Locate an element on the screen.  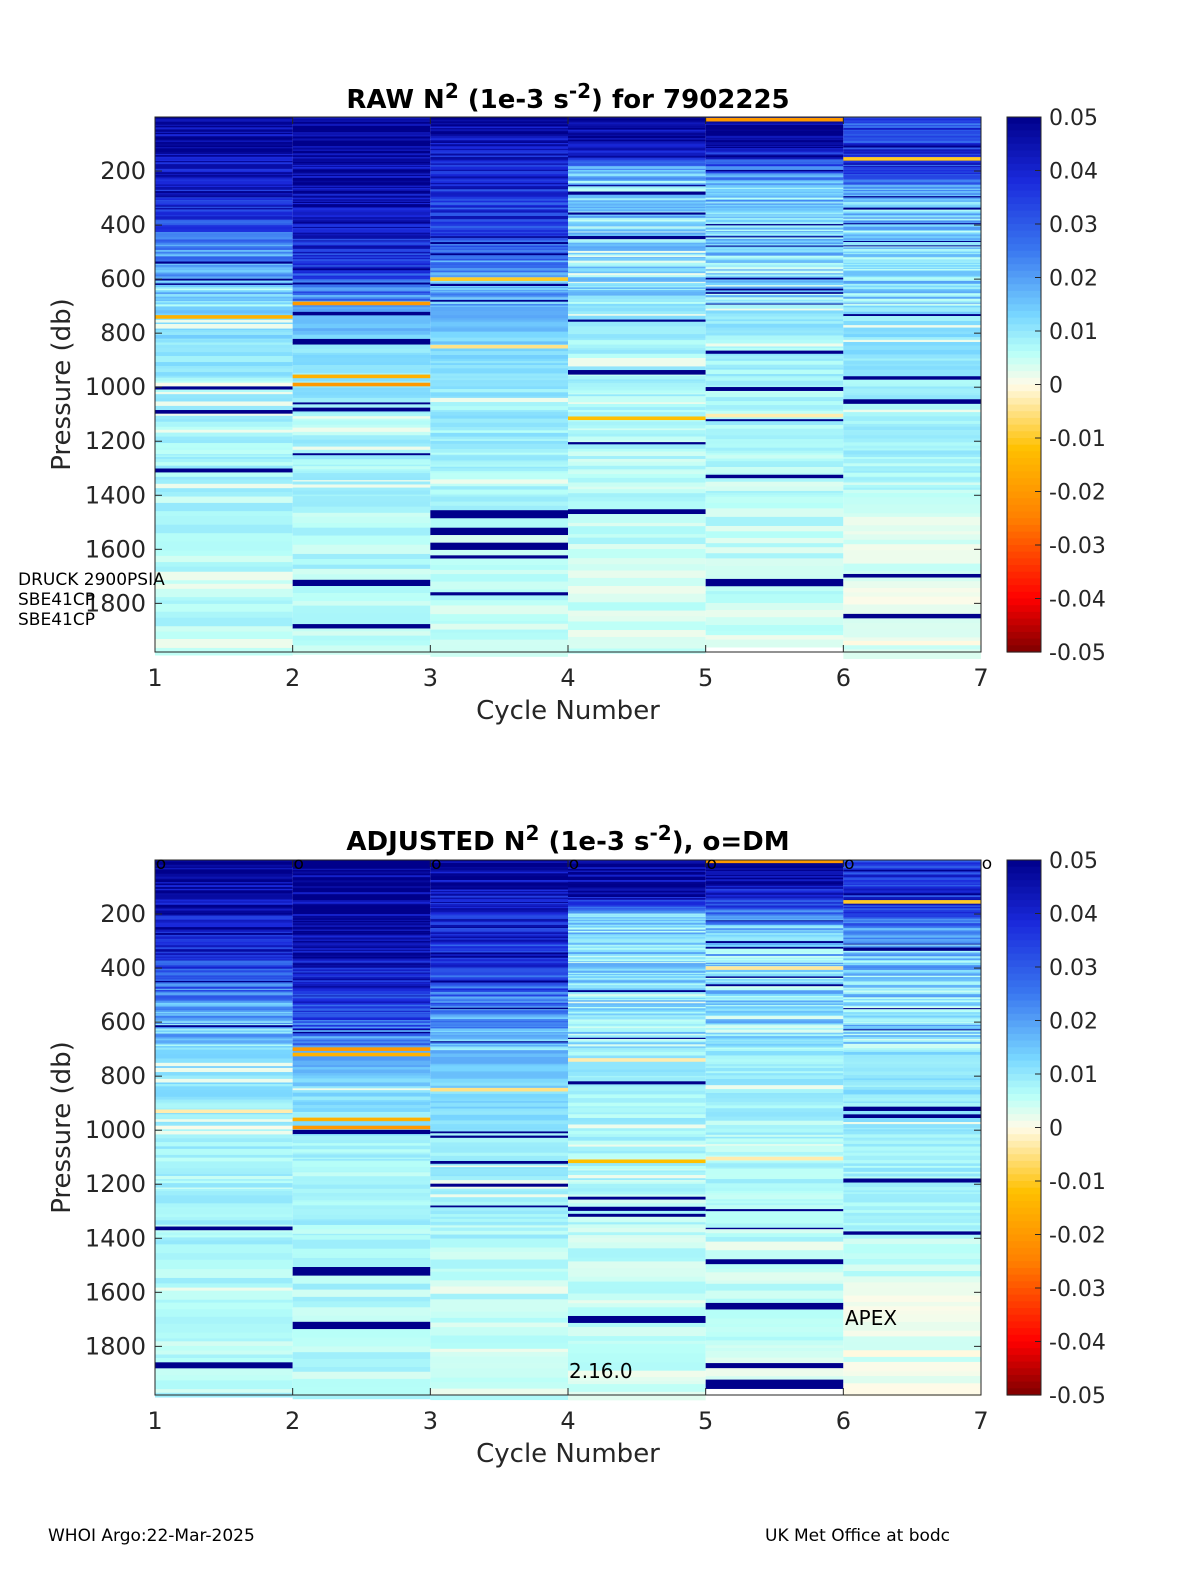
sensor-label: SBE41CP is located at coordinates (56, 620).